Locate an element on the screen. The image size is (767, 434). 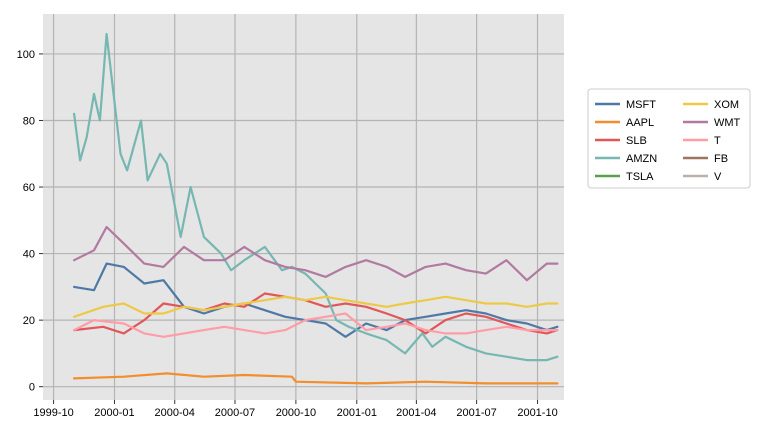
legend-label-amzn: AMZN is located at coordinates (641, 159).